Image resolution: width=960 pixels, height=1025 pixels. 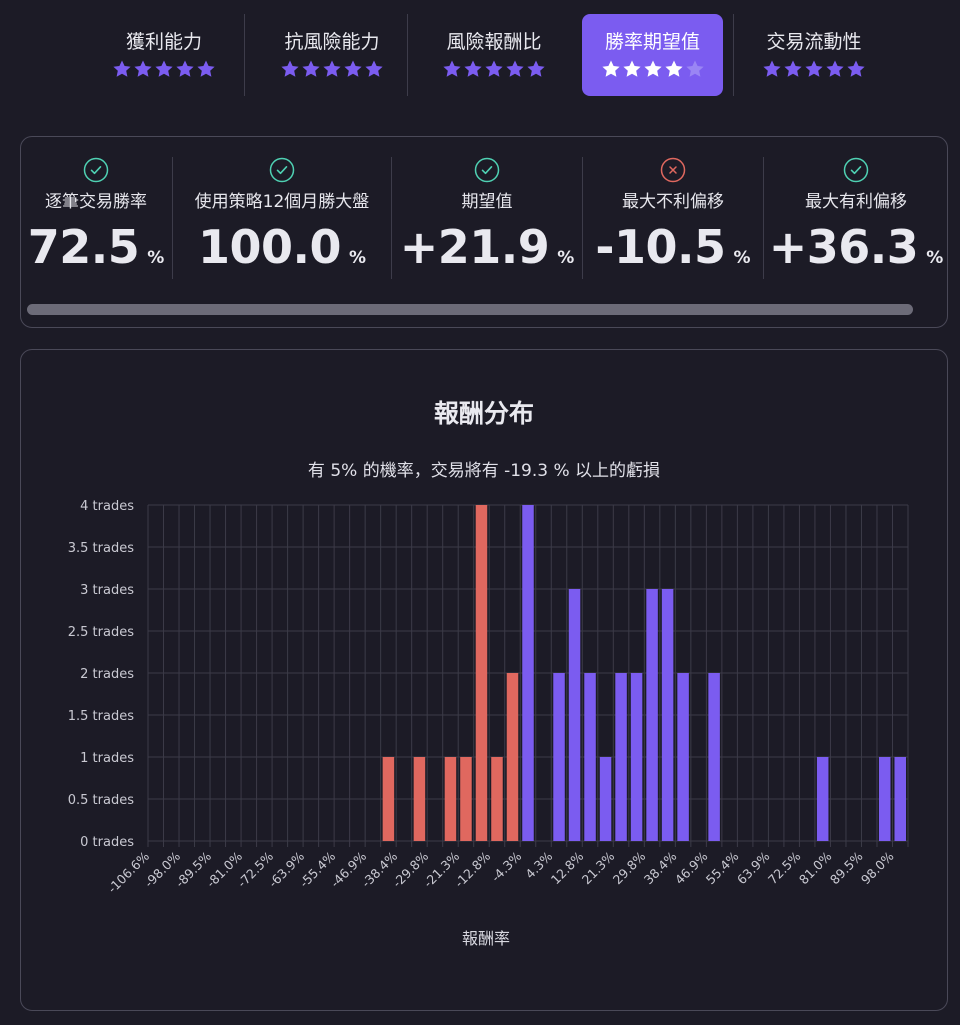 I want to click on metric-number: -10.5, so click(x=660, y=247).